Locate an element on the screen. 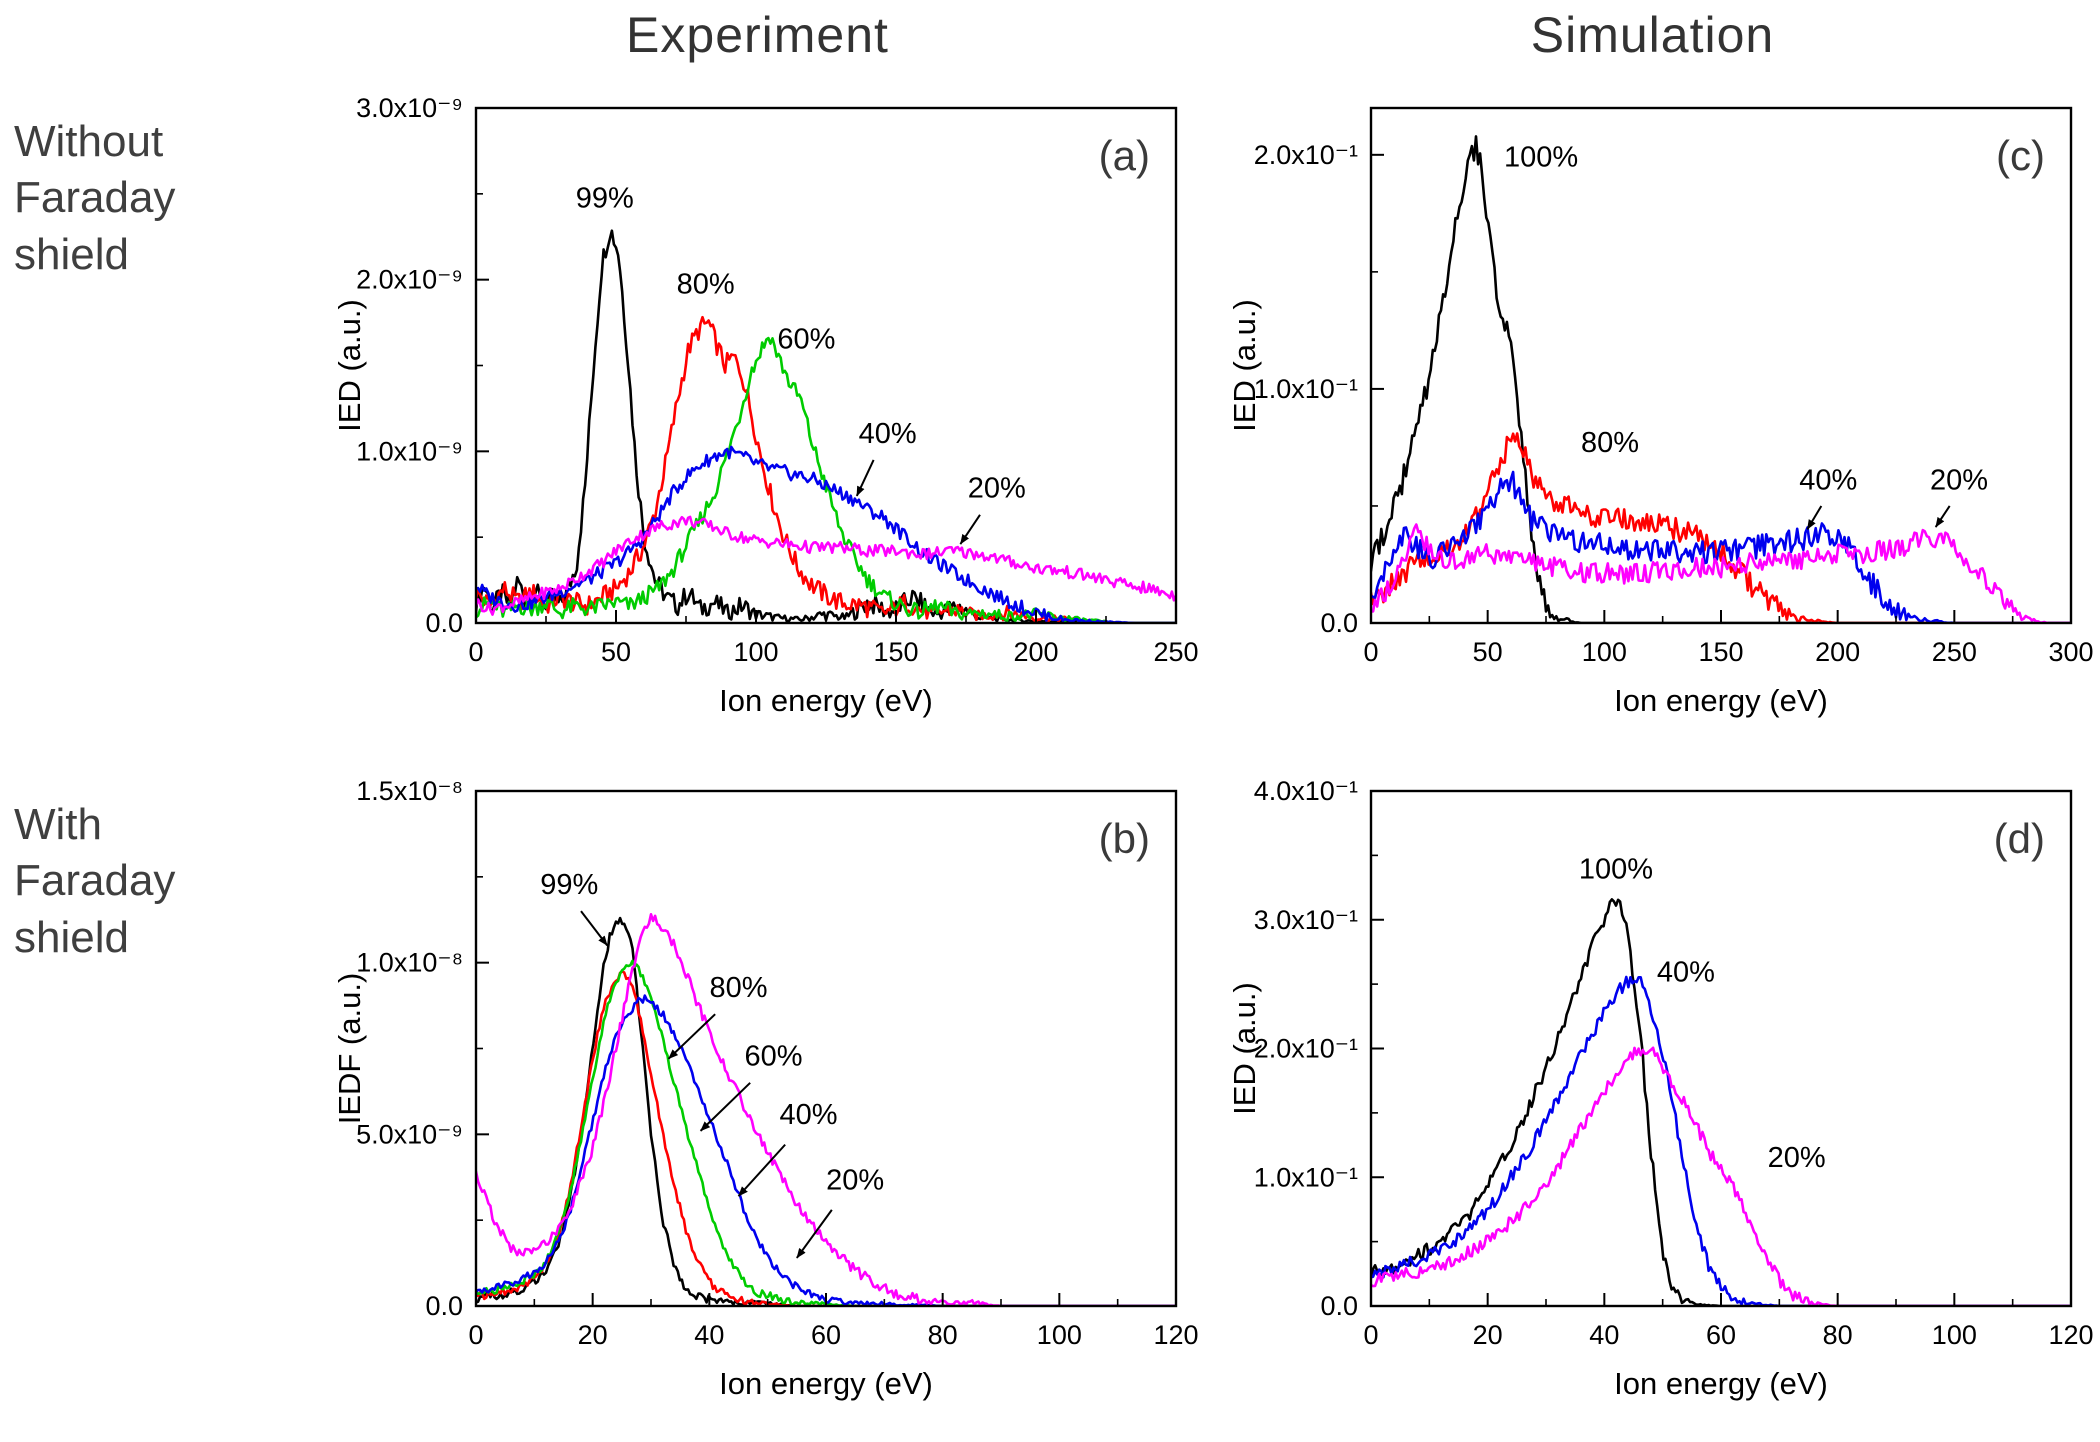 The image size is (2100, 1442). y-tick-label: 1.5x10⁻⁸ is located at coordinates (409, 791).